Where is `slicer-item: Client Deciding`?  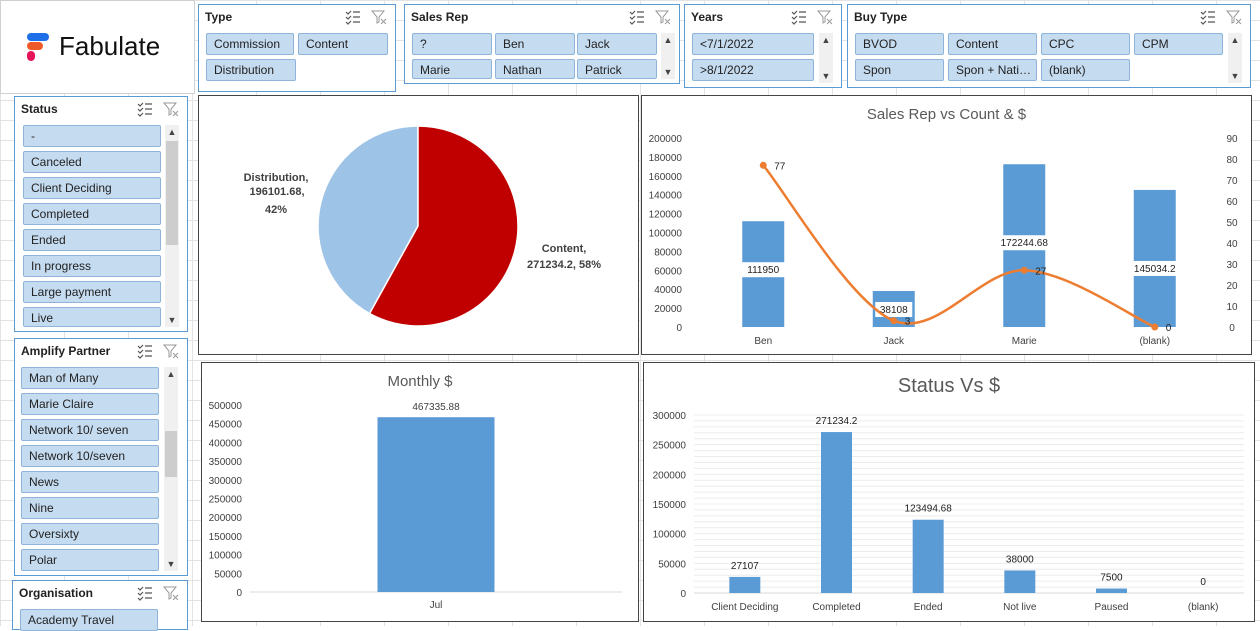
slicer-item: Client Deciding is located at coordinates (92, 188).